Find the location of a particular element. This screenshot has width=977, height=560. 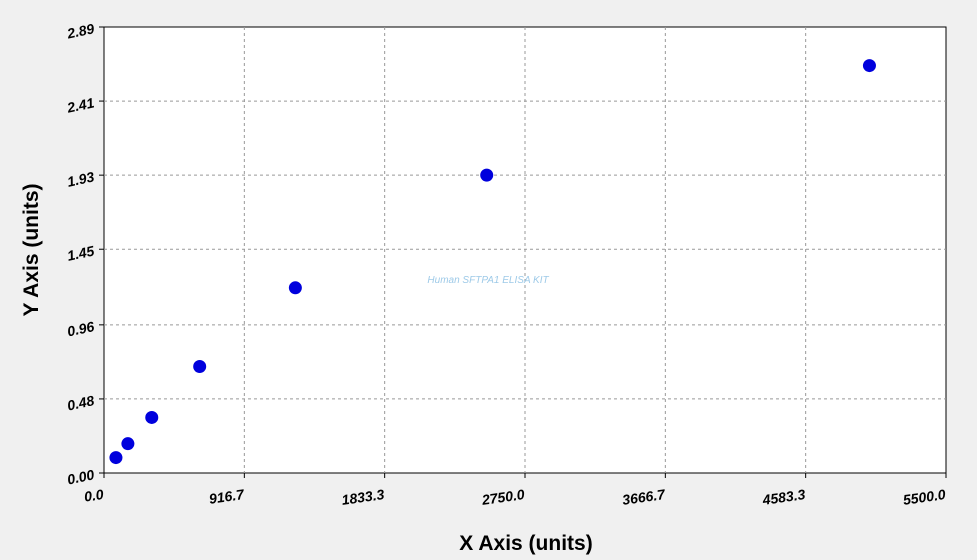

x-tick-label: 0.0 is located at coordinates (94, 495).